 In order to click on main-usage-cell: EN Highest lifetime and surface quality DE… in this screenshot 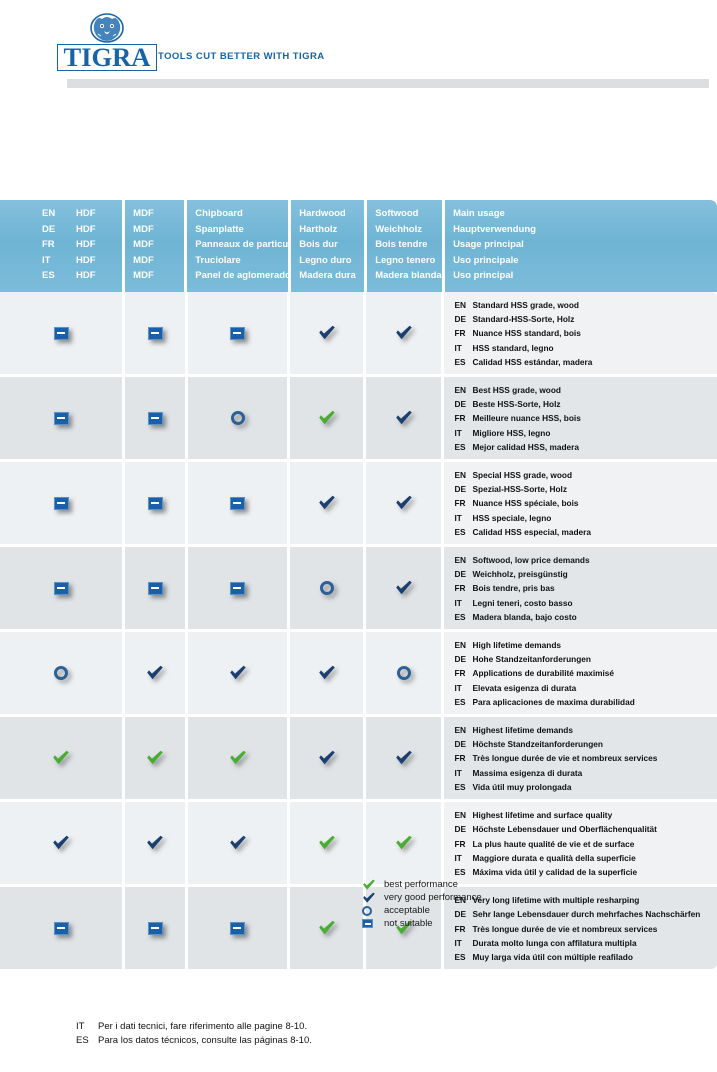, I will do `click(580, 843)`.